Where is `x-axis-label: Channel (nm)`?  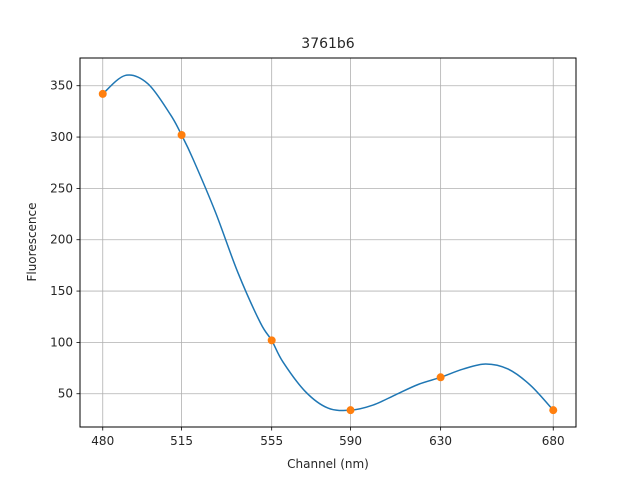 x-axis-label: Channel (nm) is located at coordinates (328, 464).